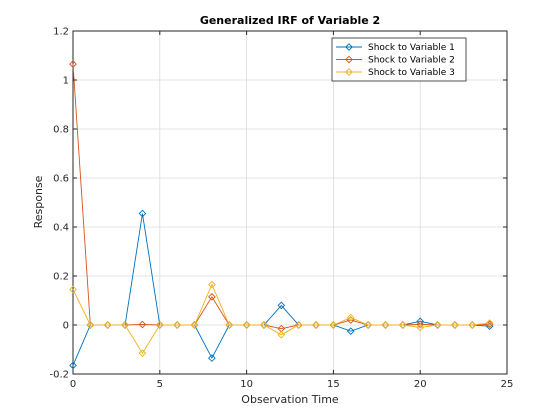  What do you see at coordinates (290, 399) in the screenshot?
I see `x-axis-label: Observation Time` at bounding box center [290, 399].